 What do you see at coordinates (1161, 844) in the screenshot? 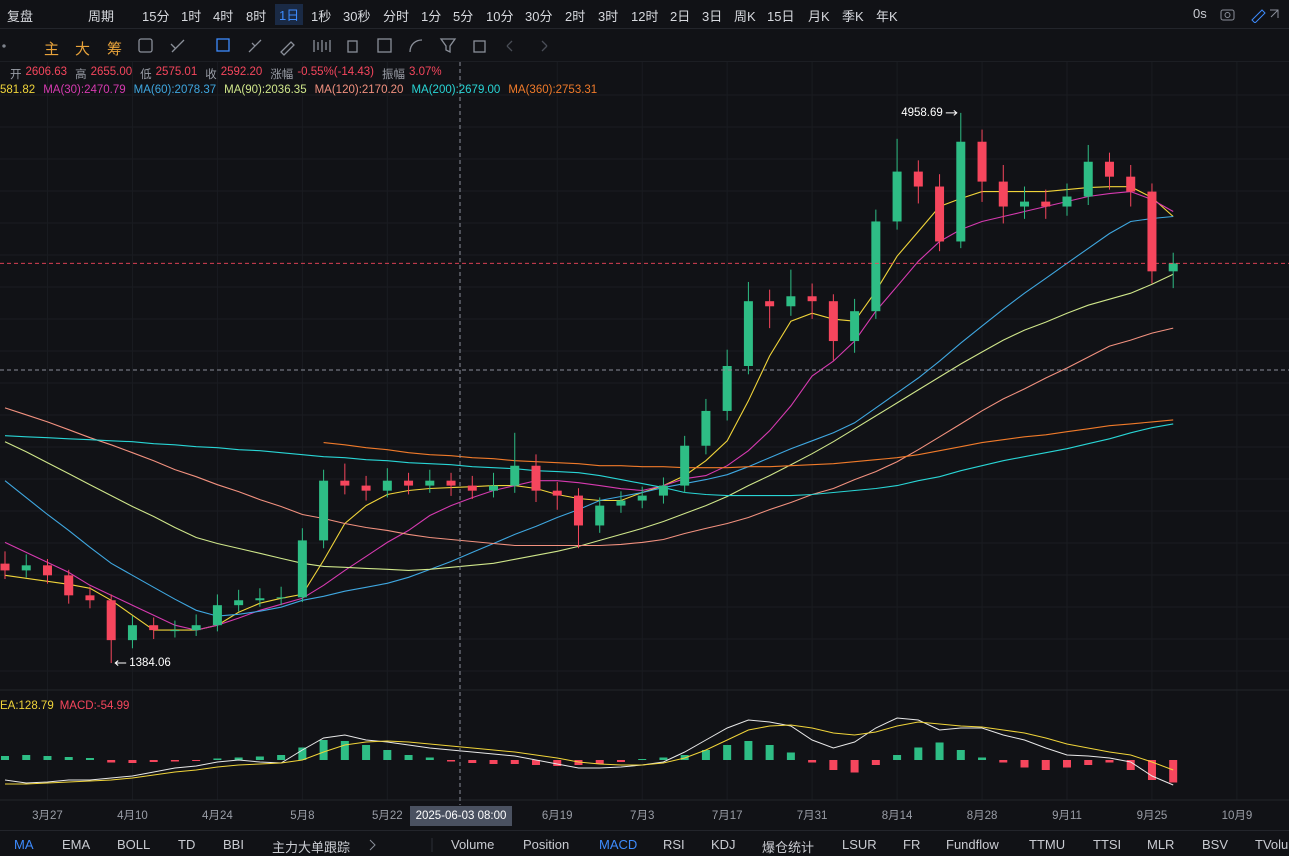
I see `indicator-tab: MLR` at bounding box center [1161, 844].